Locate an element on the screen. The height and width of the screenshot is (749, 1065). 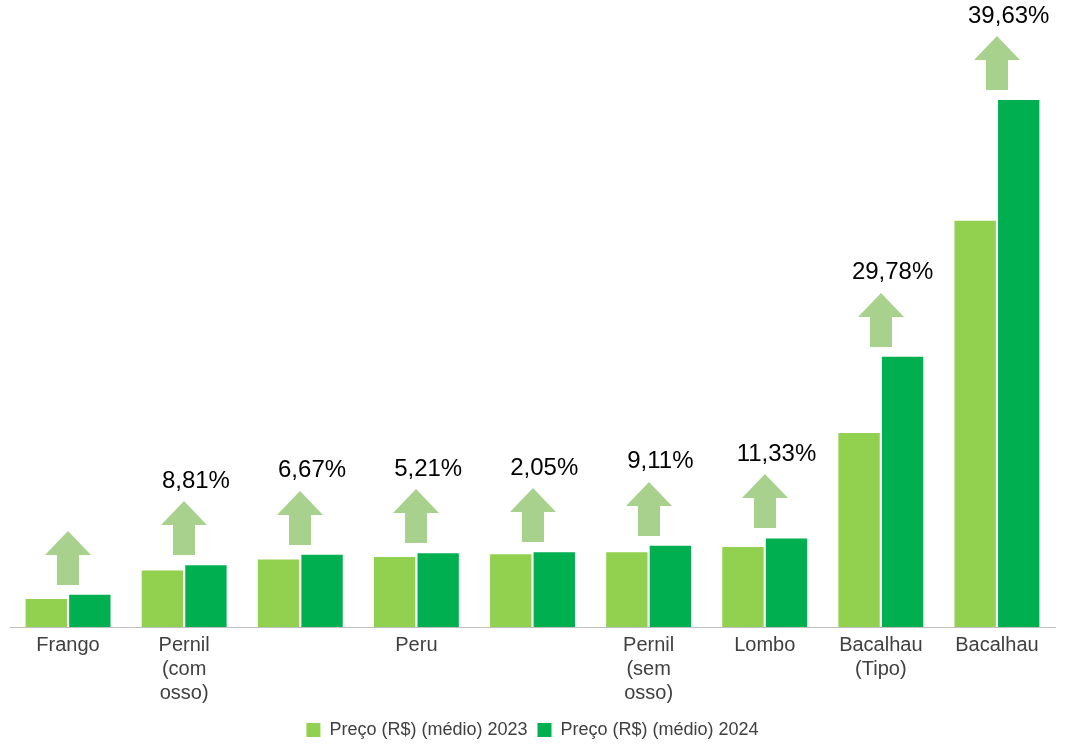
legend-label: Preço (R$) (médio) 2023 is located at coordinates (428, 728).